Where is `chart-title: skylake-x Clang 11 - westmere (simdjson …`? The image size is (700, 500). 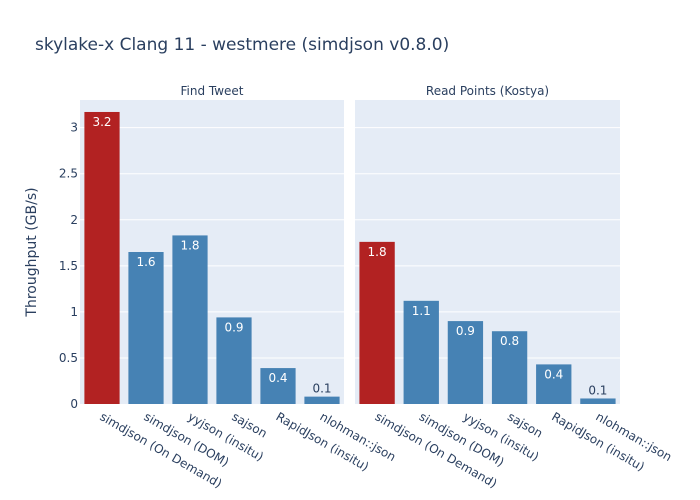
chart-title: skylake-x Clang 11 - westmere (simdjson … is located at coordinates (242, 45).